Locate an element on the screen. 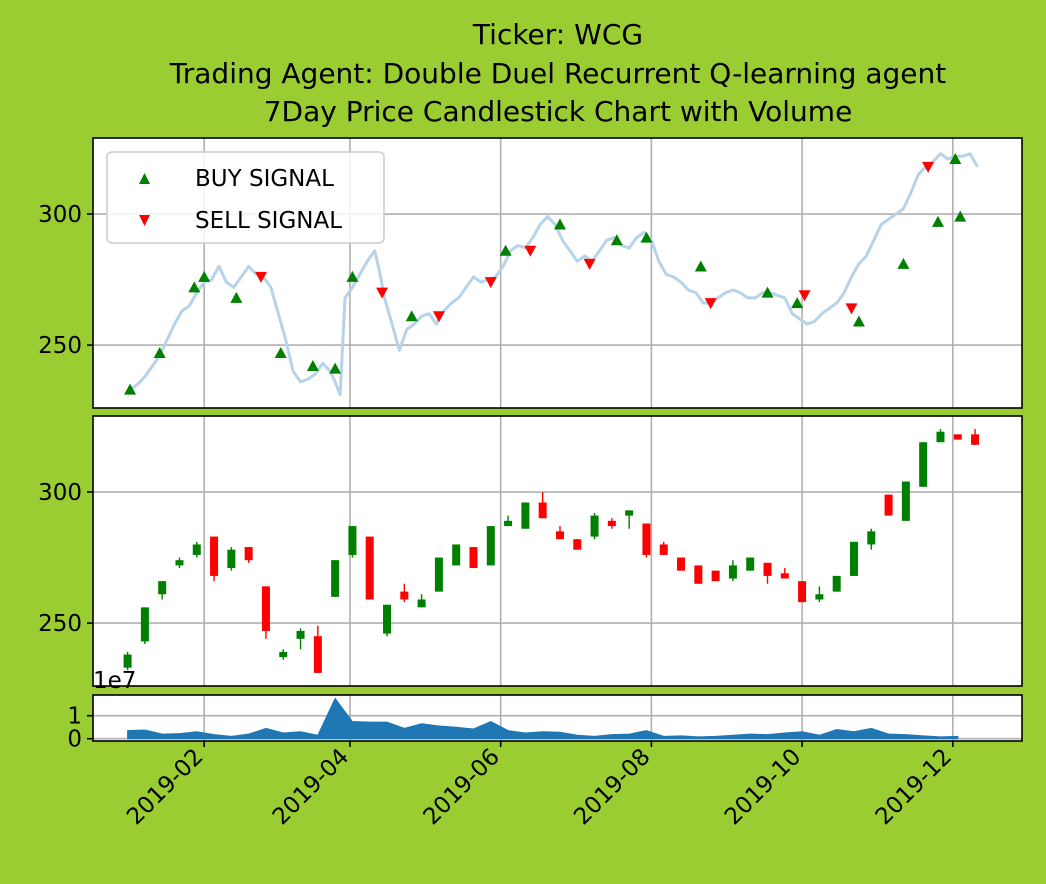 Image resolution: width=1046 pixels, height=884 pixels. candle-y-ticks: 250 300 is located at coordinates (65, 558).